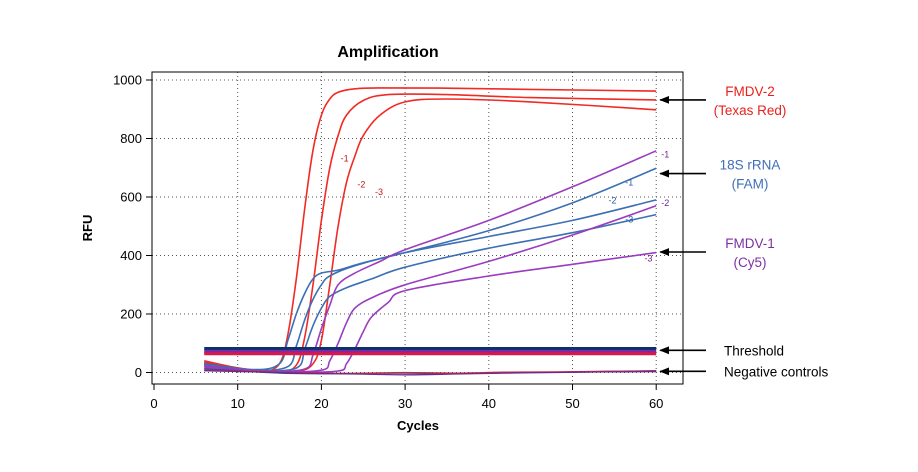 This screenshot has width=918, height=472. Describe the element at coordinates (321, 403) in the screenshot. I see `x-tick-label-2: 20` at that location.